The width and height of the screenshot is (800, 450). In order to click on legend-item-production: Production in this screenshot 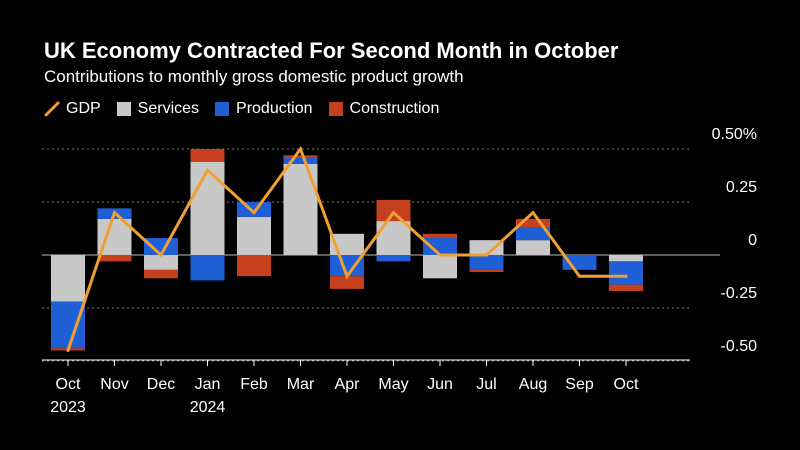, I will do `click(264, 109)`.